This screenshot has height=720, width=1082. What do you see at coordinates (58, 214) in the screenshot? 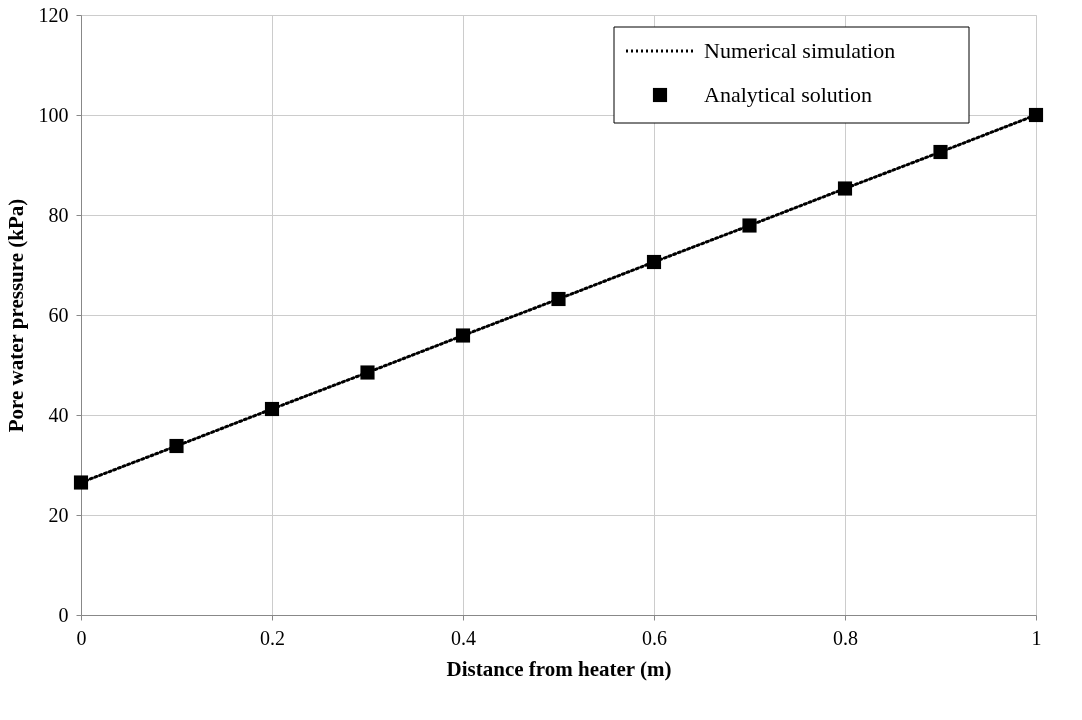
I see `y-tick-label: 80` at bounding box center [58, 214].